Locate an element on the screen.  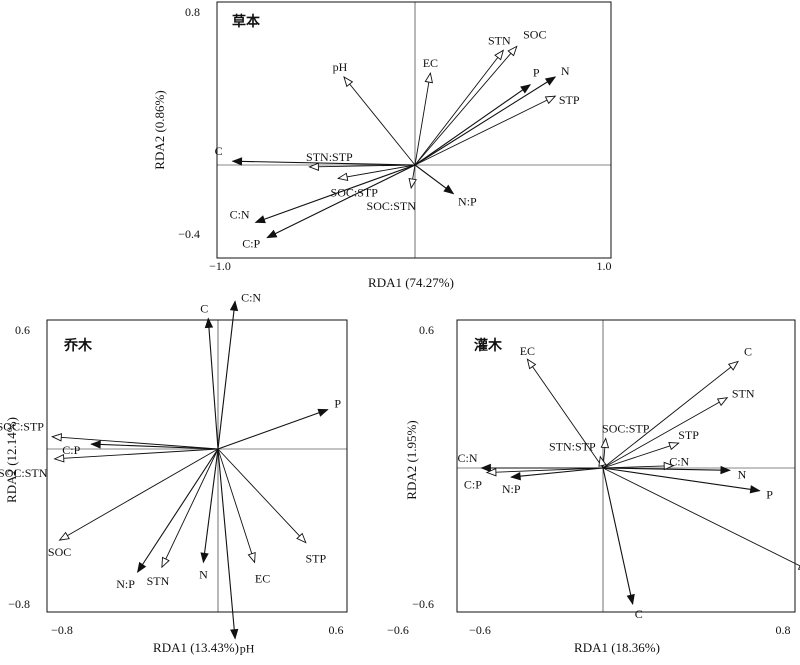
x-axis-label: RDA1 (18.36%) is located at coordinates (617, 647).